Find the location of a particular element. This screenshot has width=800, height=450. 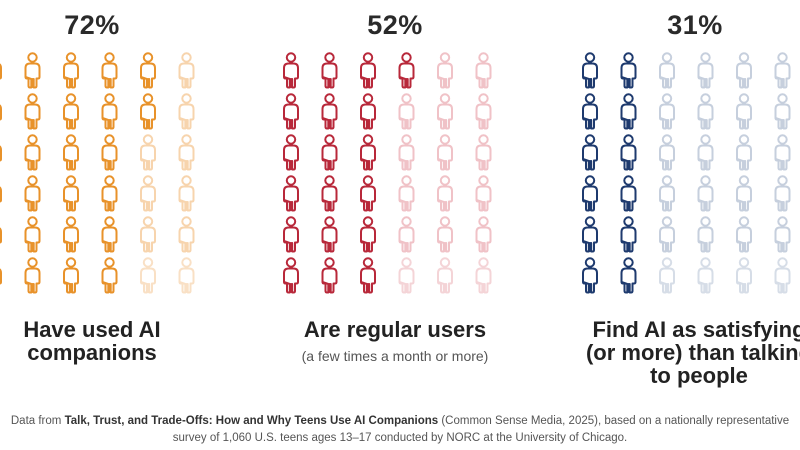

panel-title: Are regular users is located at coordinates (395, 329).